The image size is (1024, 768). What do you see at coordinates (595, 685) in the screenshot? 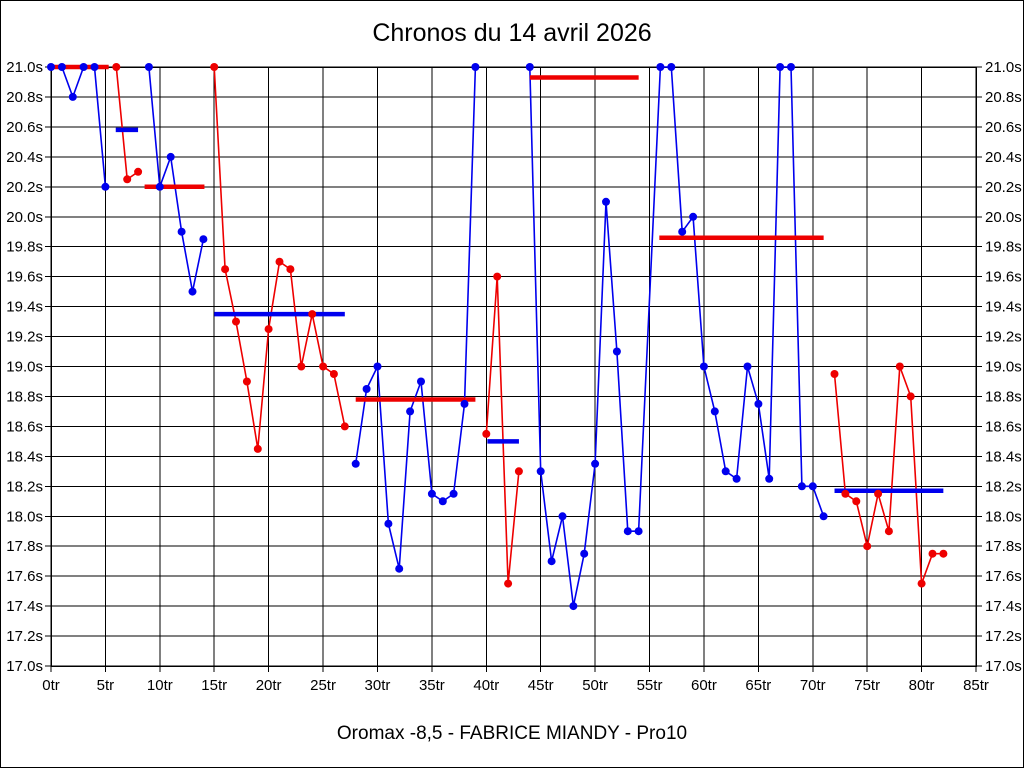
I see `x-axis-tick-label: 50tr` at bounding box center [595, 685].